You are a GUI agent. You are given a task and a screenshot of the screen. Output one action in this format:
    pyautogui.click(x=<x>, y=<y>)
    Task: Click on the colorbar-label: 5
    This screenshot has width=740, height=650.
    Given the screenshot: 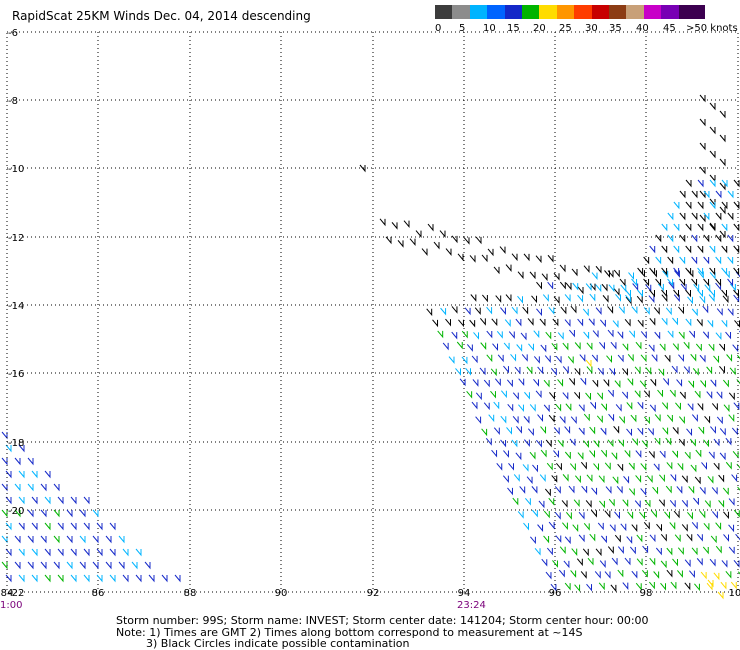 What is the action you would take?
    pyautogui.click(x=462, y=28)
    